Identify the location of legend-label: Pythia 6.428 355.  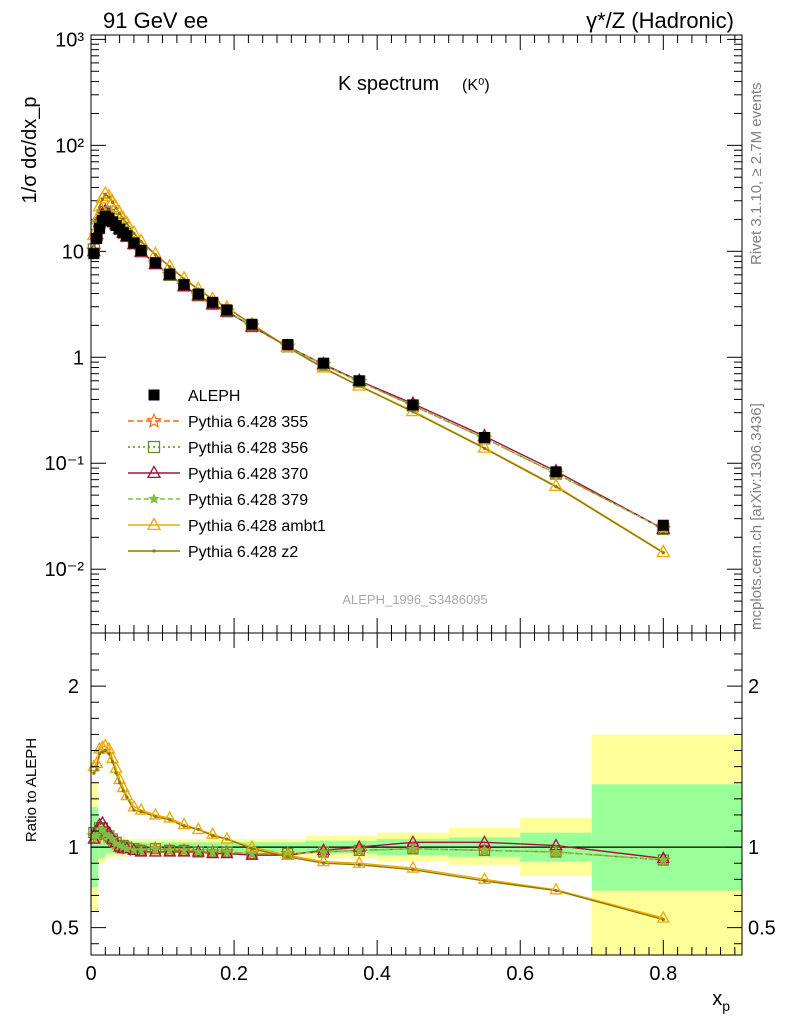
(248, 422).